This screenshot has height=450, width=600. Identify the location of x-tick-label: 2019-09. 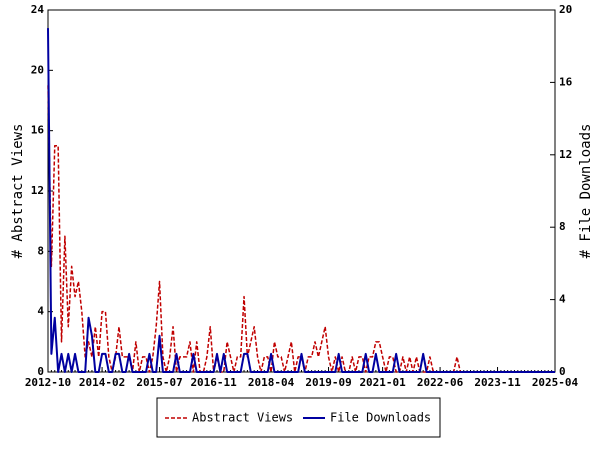
(328, 382).